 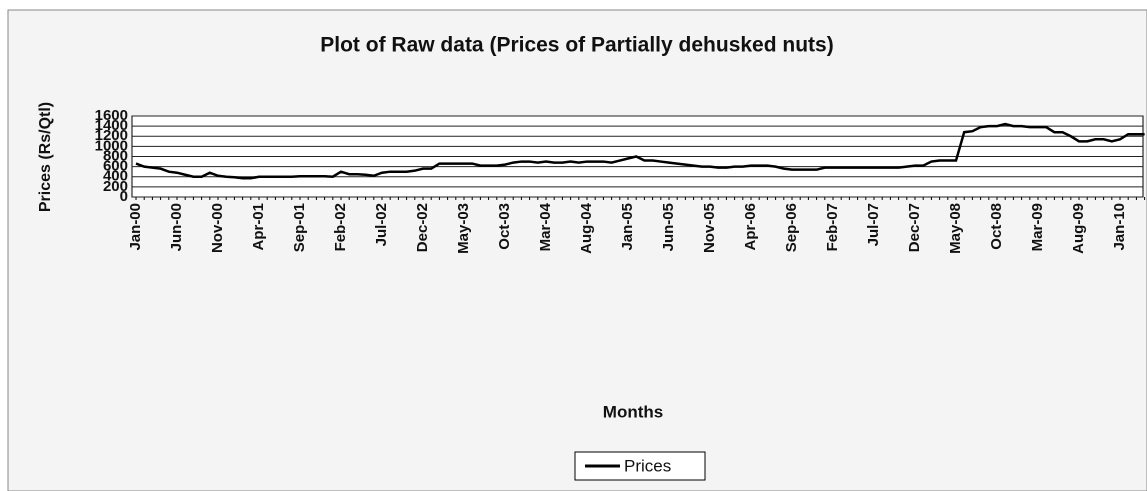 What do you see at coordinates (750, 227) in the screenshot?
I see `x-tick-label: Apr-06` at bounding box center [750, 227].